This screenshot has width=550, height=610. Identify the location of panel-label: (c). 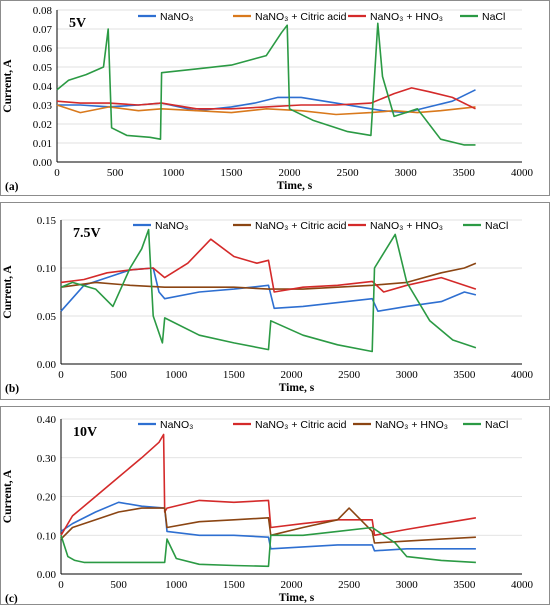
(11, 599).